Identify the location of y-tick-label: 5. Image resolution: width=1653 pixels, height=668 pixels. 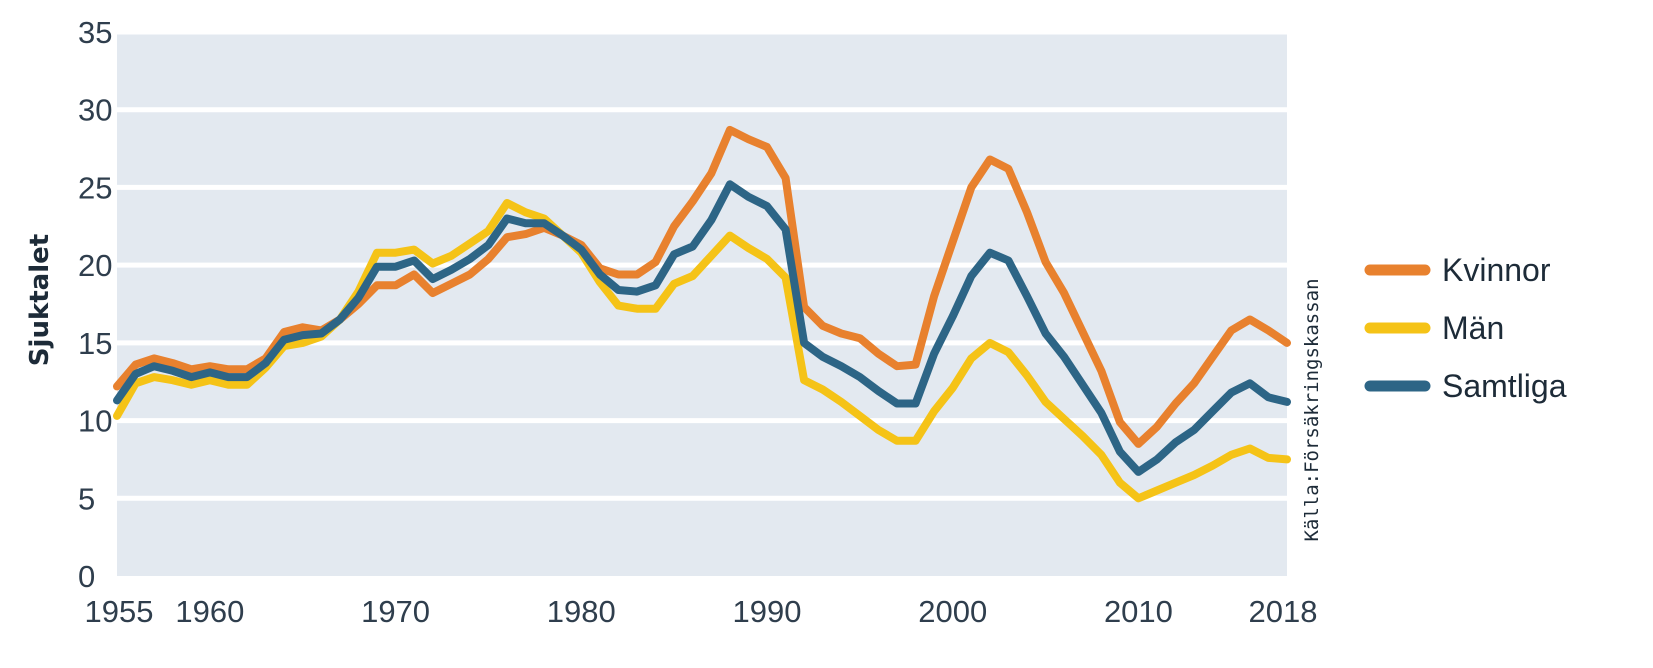
(86, 498).